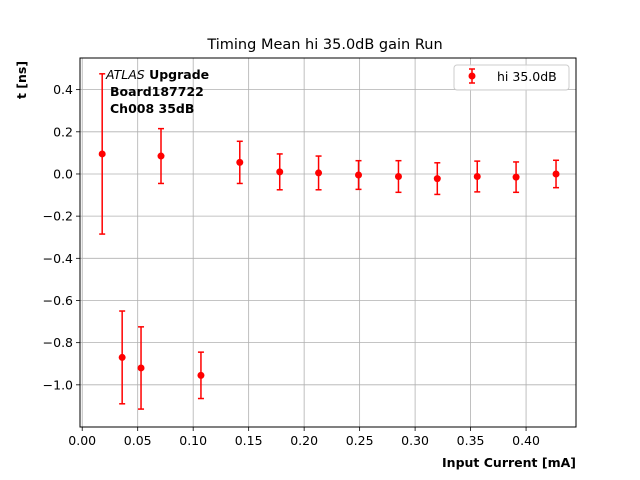  Describe the element at coordinates (324, 45) in the screenshot. I see `chart-title: Timing Mean hi 35.0dB gain Run` at that location.